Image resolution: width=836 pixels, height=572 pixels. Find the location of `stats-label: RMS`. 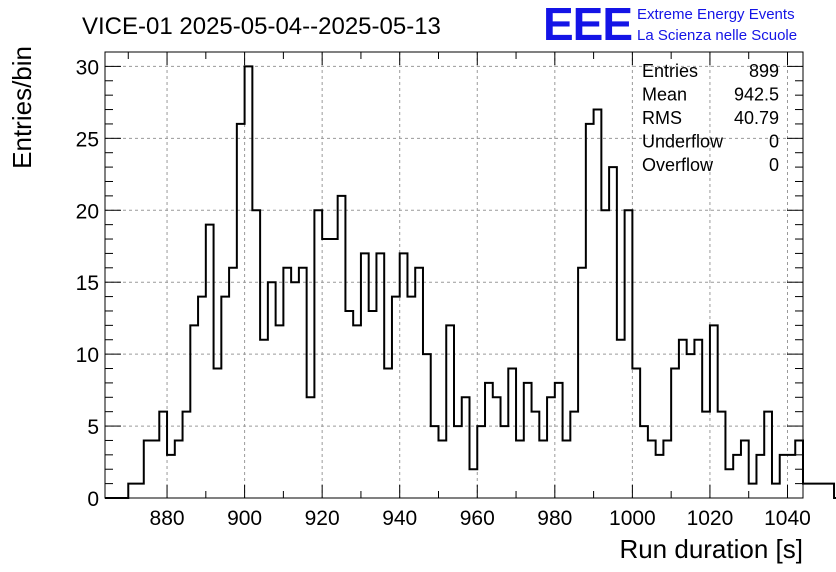

stats-label: RMS is located at coordinates (662, 118).